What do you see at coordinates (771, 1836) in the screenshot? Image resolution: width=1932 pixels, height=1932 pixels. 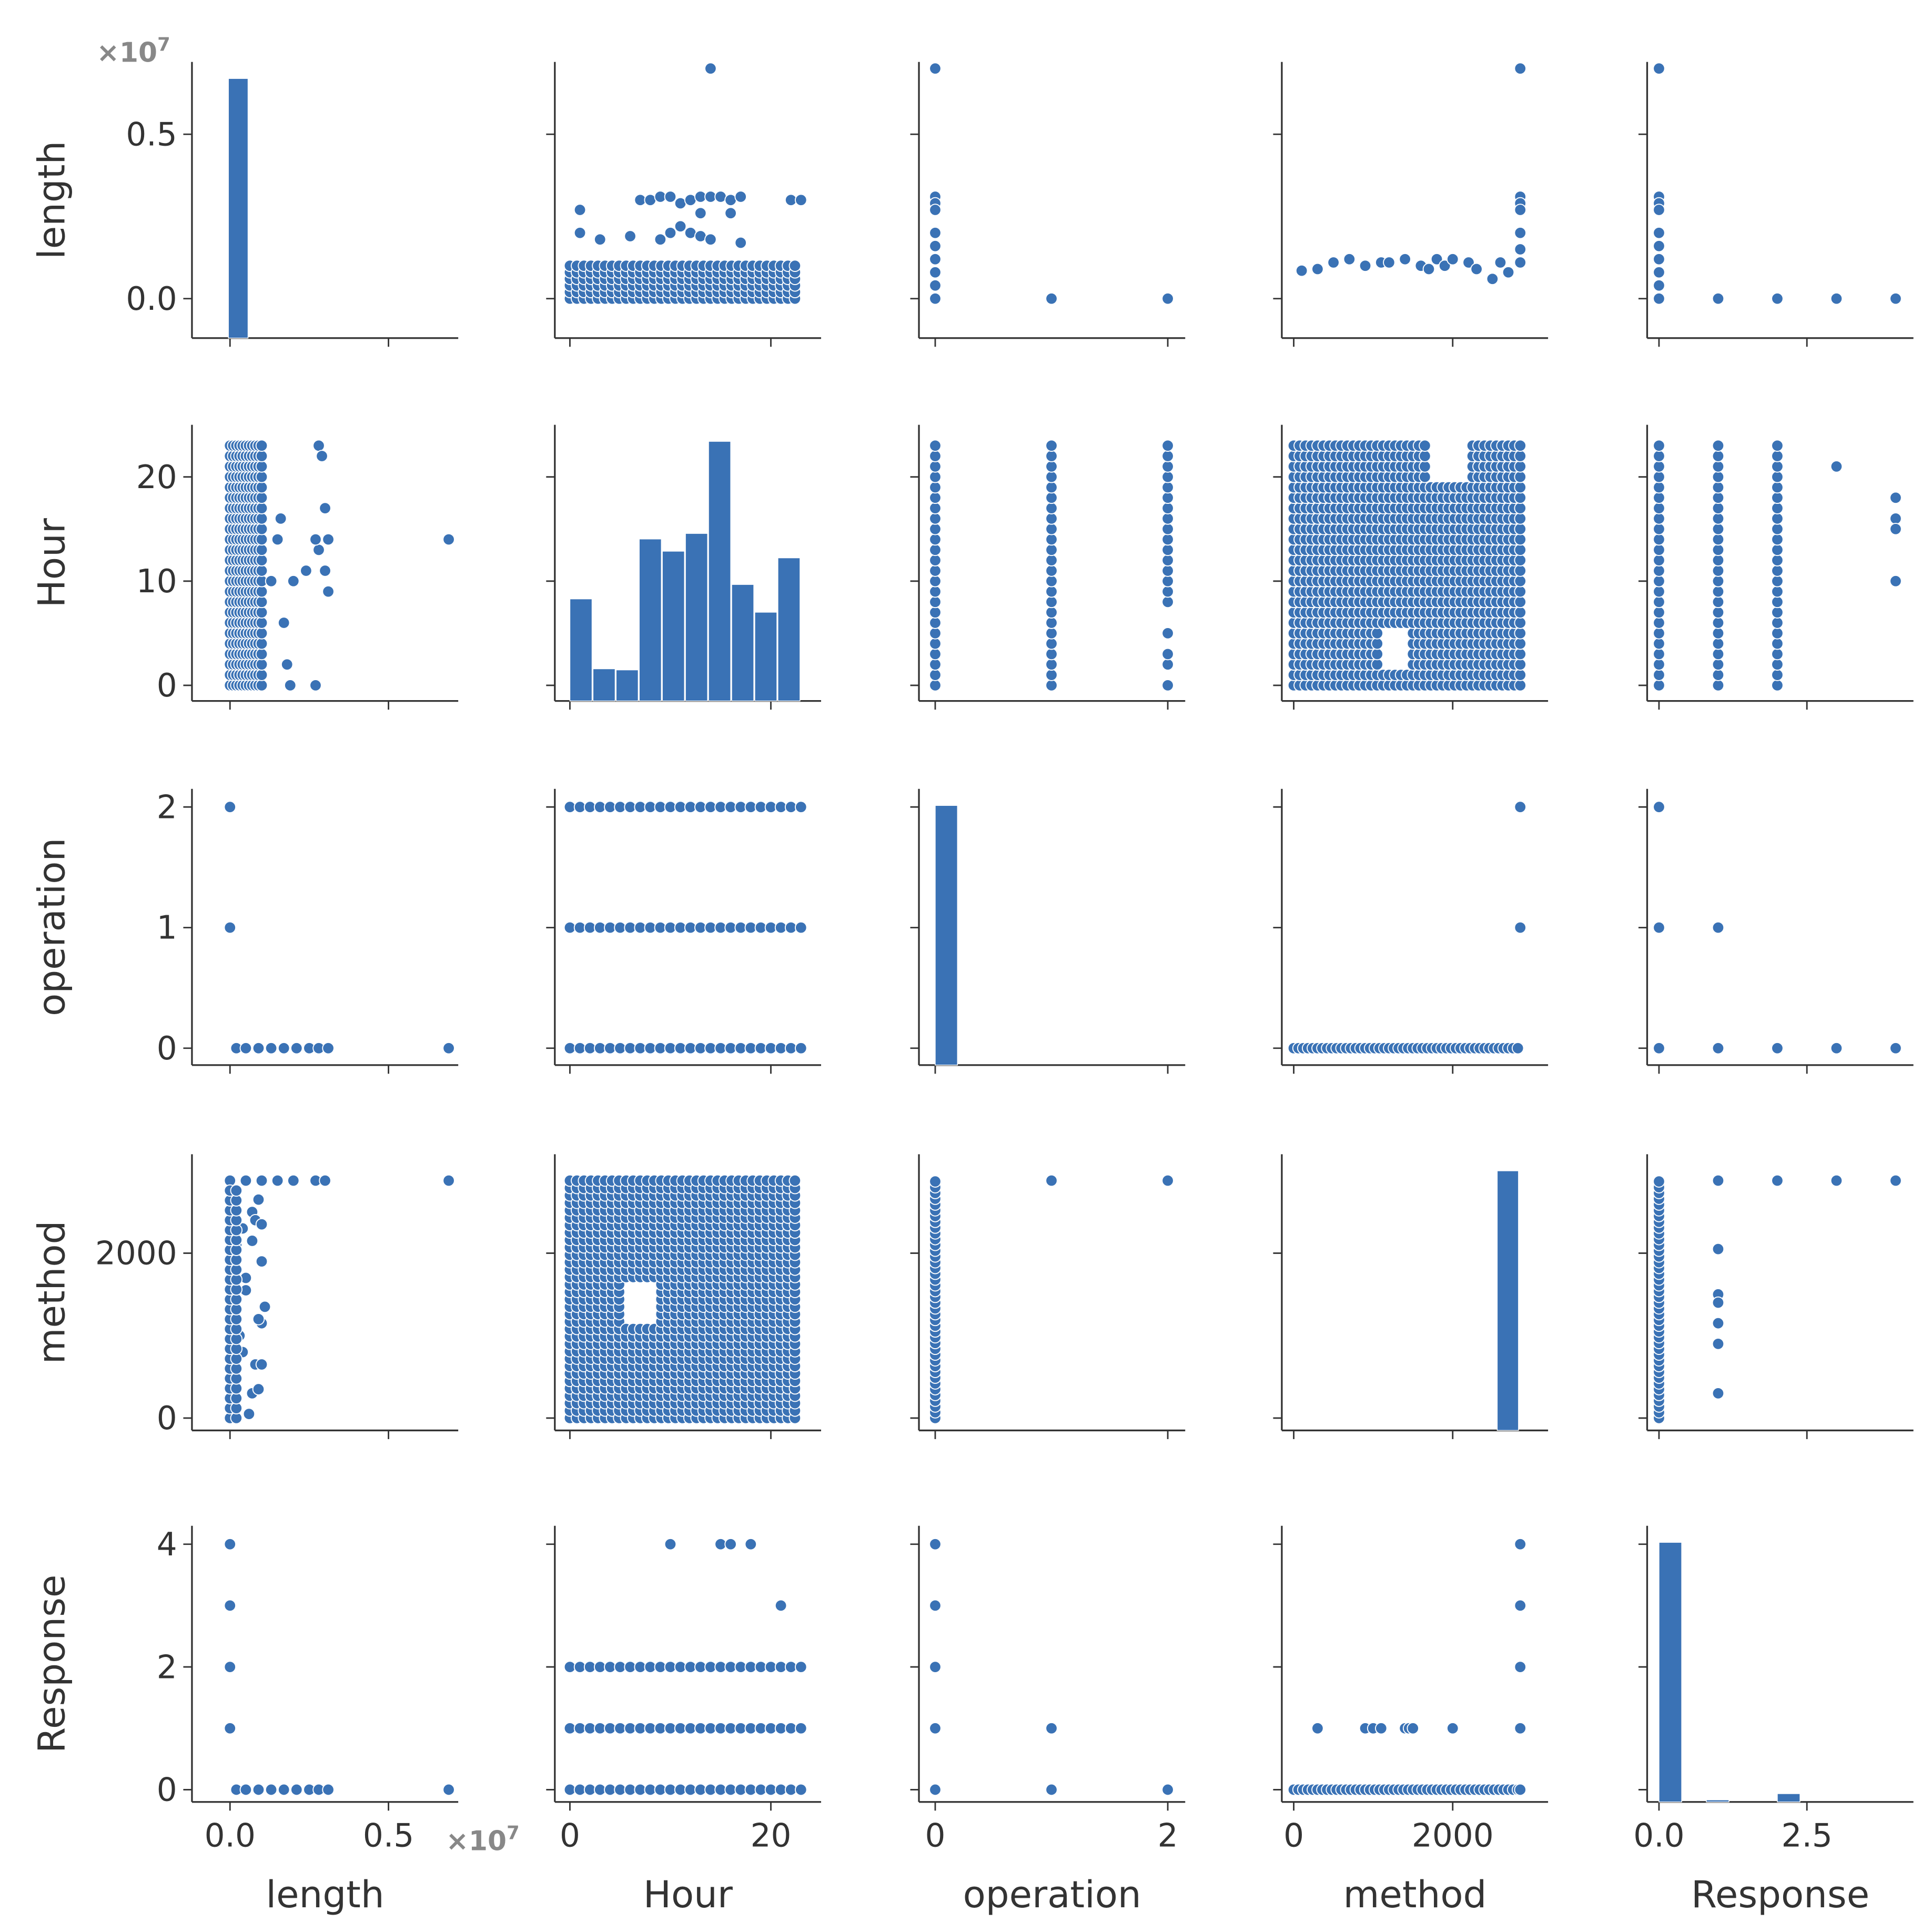 I see `x-tick-label: 20` at bounding box center [771, 1836].